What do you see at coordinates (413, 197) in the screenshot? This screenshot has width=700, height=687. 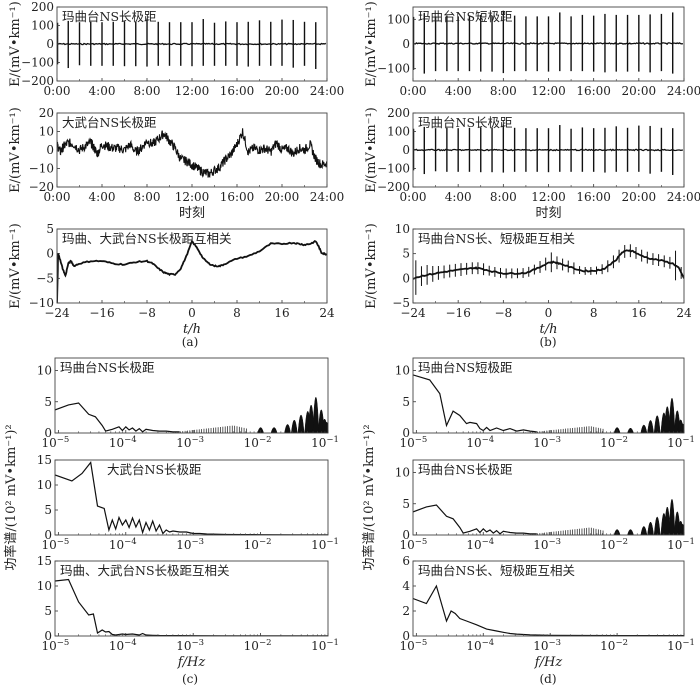 I see `x-tick-label: 0:00` at bounding box center [413, 197].